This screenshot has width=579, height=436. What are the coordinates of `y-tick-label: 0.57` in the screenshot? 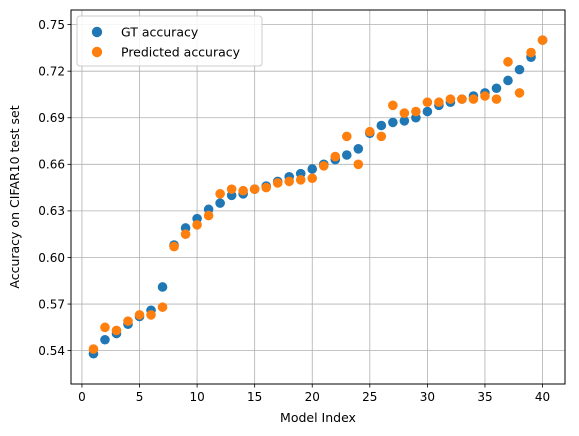 It's located at (51, 304).